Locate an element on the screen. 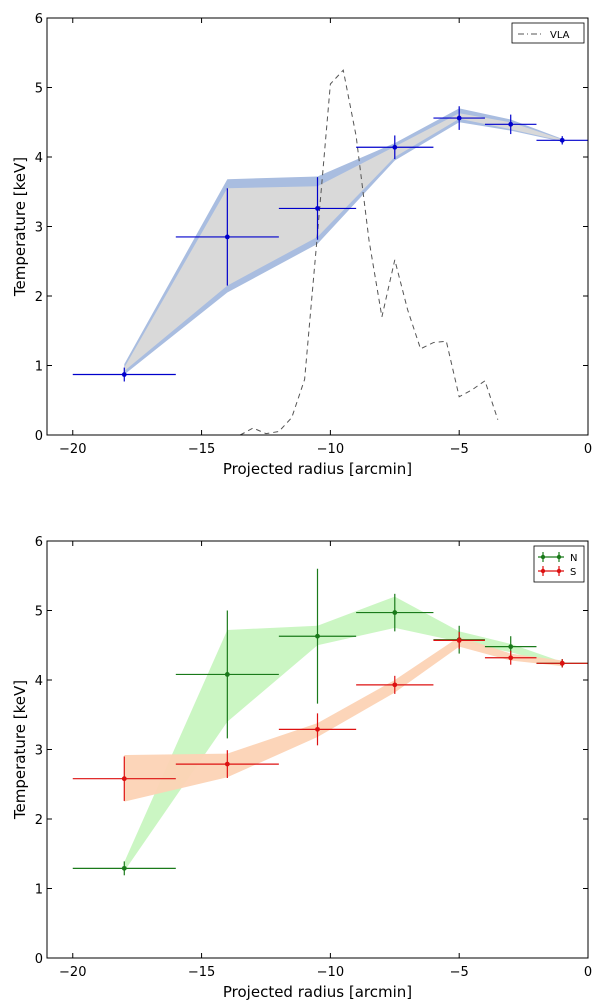  legend-label-n: N is located at coordinates (573, 558).